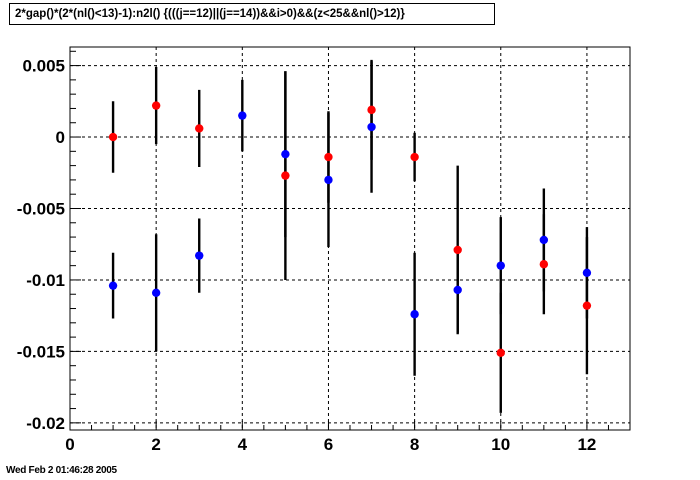 The width and height of the screenshot is (700, 480). I want to click on x-tick-label: 12, so click(586, 444).